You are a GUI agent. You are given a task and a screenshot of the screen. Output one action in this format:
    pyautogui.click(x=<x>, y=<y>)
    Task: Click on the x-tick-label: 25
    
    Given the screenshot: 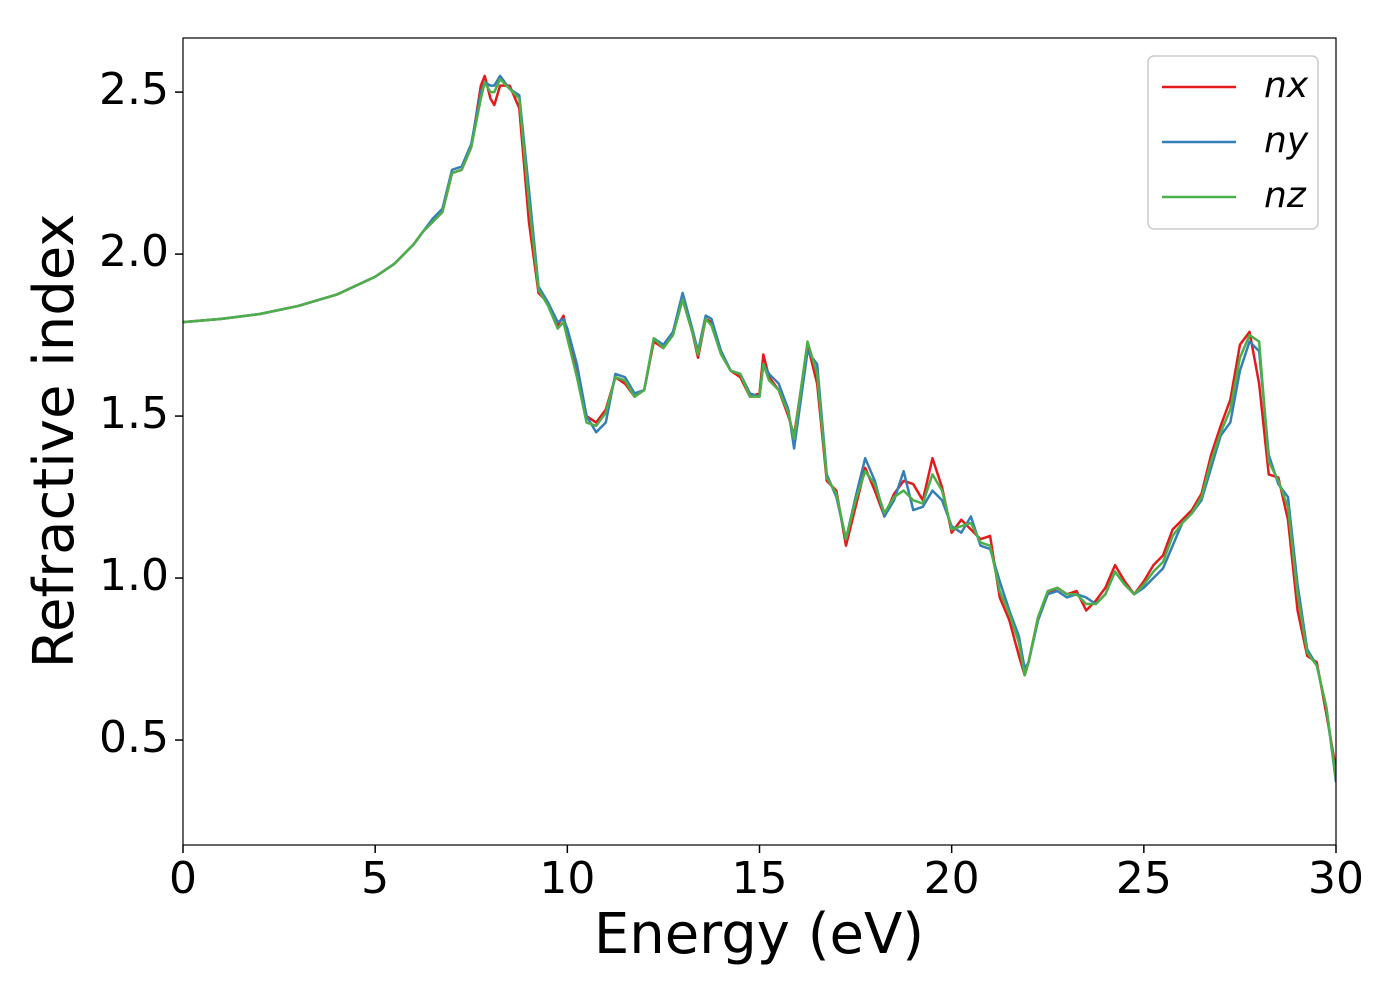 What is the action you would take?
    pyautogui.click(x=1144, y=878)
    